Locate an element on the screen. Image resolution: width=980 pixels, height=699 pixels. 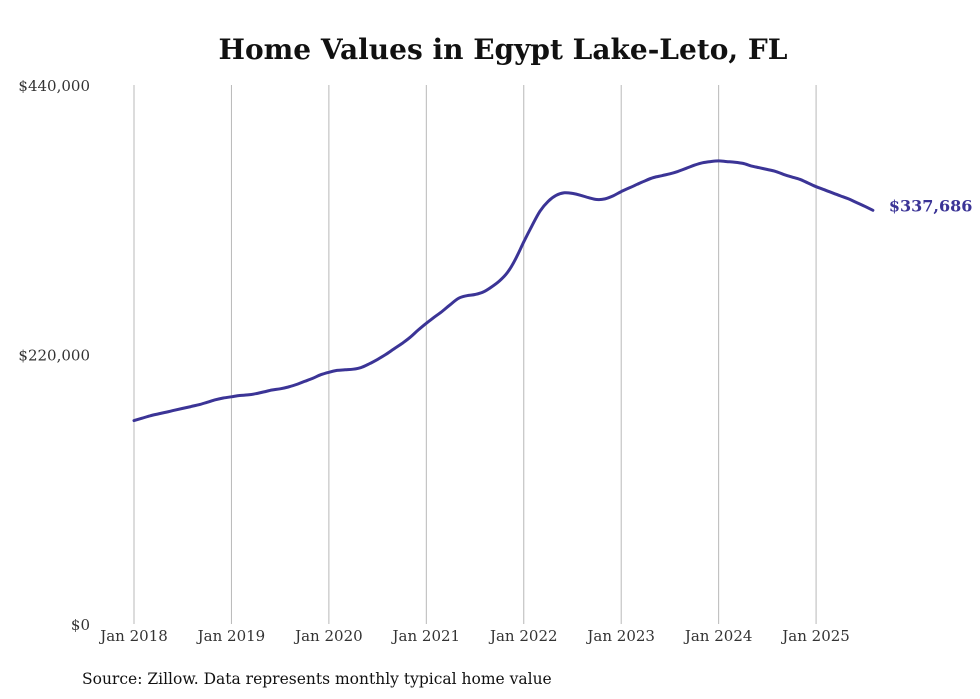
x-tick-label: Jan 2018 is located at coordinates (133, 636).